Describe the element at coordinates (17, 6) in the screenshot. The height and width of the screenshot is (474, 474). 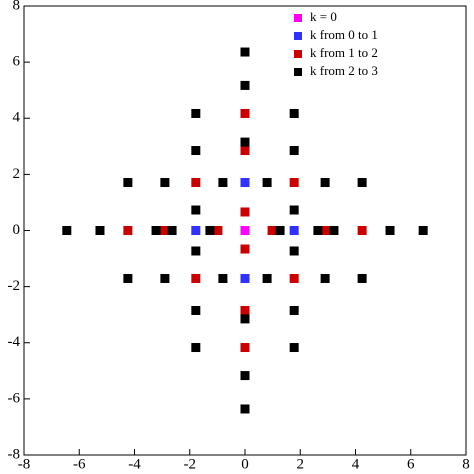
I see `y-tick-label: 8` at that location.